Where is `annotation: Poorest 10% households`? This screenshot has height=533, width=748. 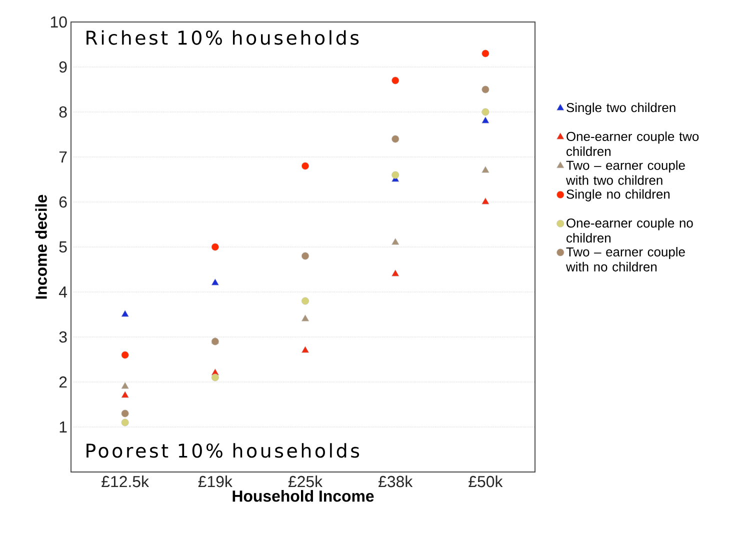
annotation: Poorest 10% households is located at coordinates (223, 450).